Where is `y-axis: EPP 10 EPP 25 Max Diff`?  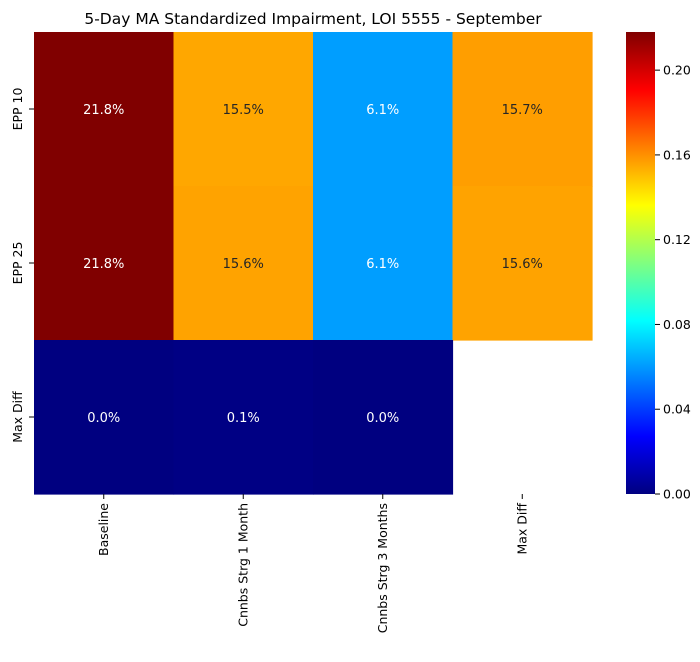 y-axis: EPP 10 EPP 25 Max Diff is located at coordinates (22, 265).